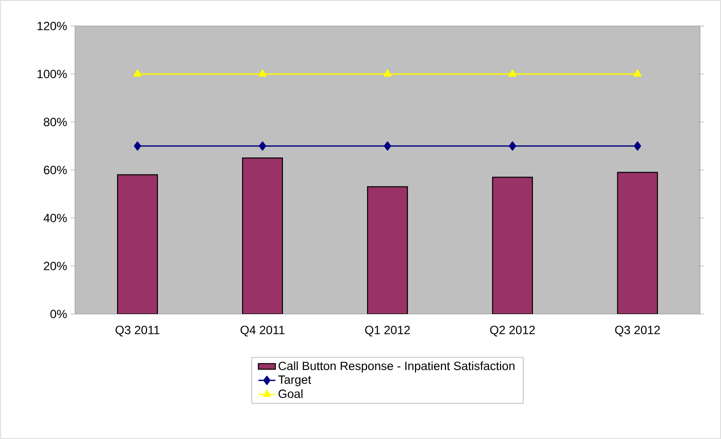 The image size is (721, 439). Describe the element at coordinates (290, 393) in the screenshot. I see `legend-label: Goal` at that location.